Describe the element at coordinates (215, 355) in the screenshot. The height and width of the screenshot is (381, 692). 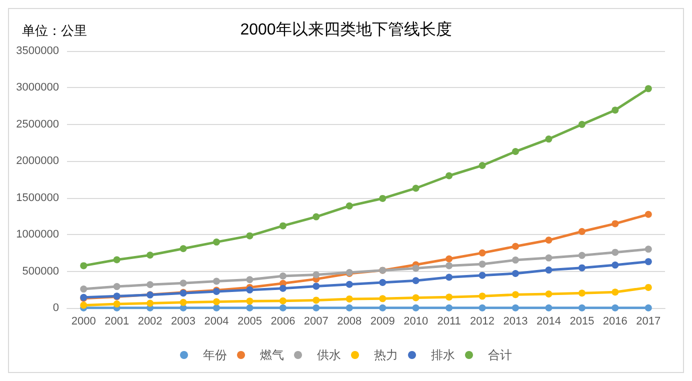
I see `legend-label: 年份` at that location.